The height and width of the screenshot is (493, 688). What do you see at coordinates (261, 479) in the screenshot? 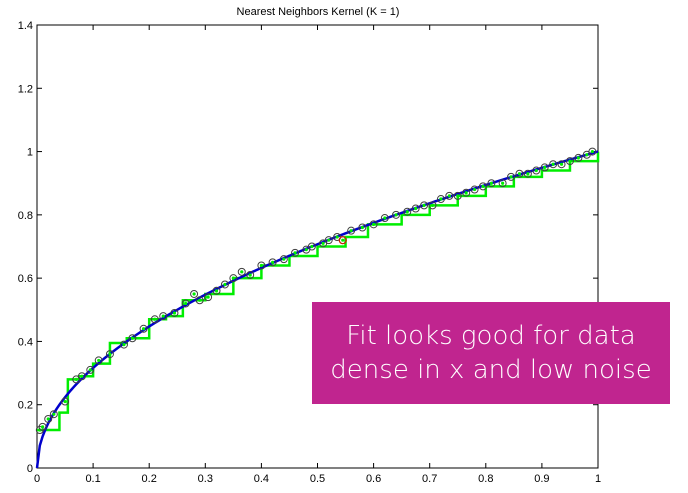
I see `x-tick-label: 0.4` at bounding box center [261, 479].